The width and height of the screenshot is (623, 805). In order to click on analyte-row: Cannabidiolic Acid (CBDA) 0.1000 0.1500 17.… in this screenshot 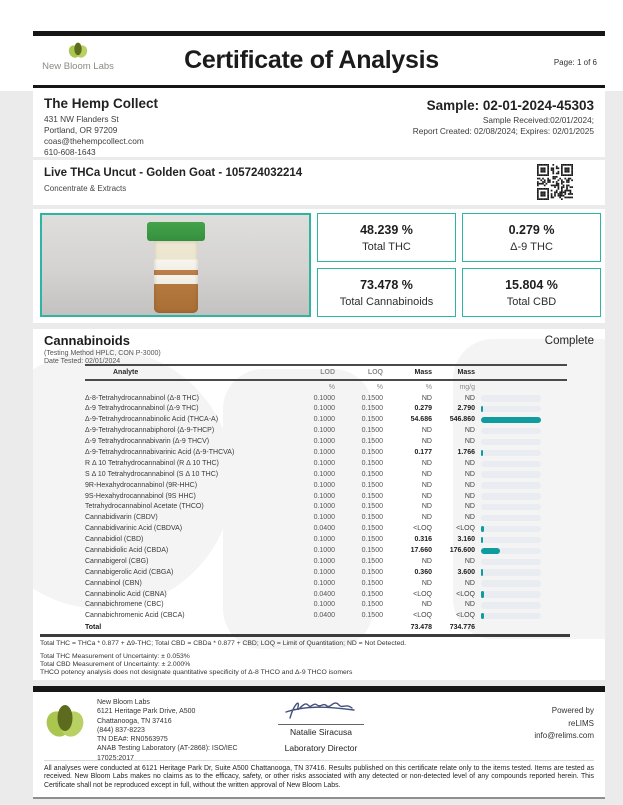, I will do `click(326, 550)`.